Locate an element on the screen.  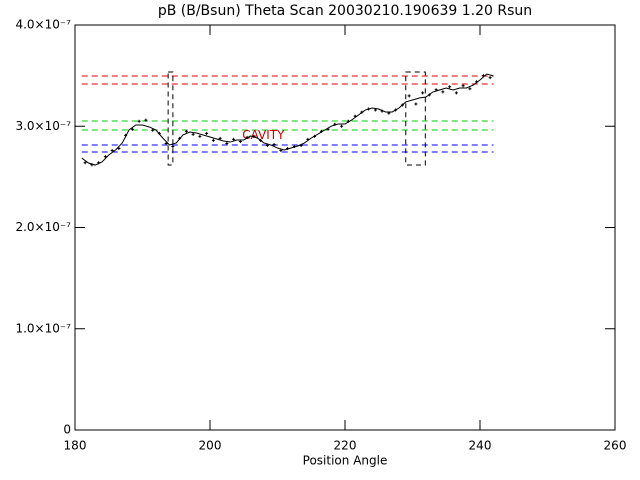
y-tick-label: 2.0×10⁻⁷ is located at coordinates (43, 227).